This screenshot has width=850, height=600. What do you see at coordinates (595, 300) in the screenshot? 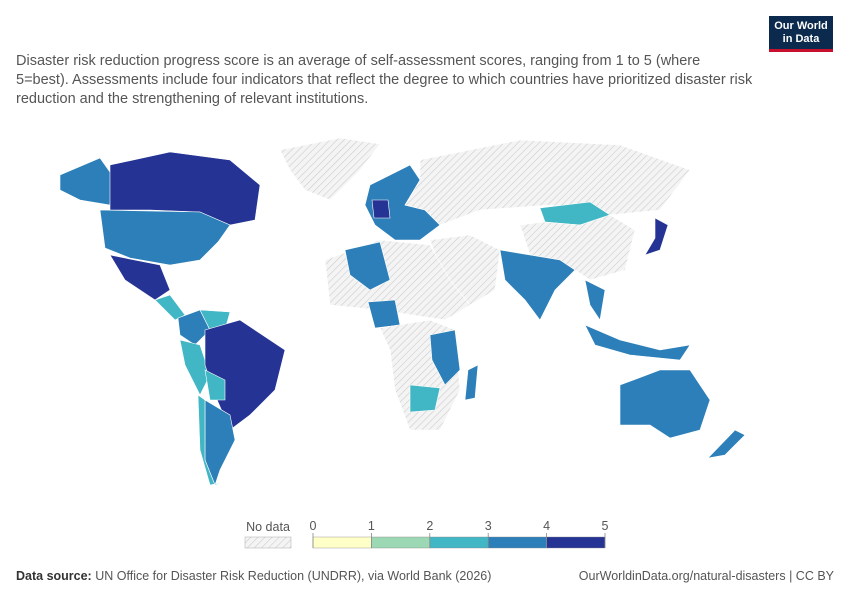
I see `southeast-asia` at bounding box center [595, 300].